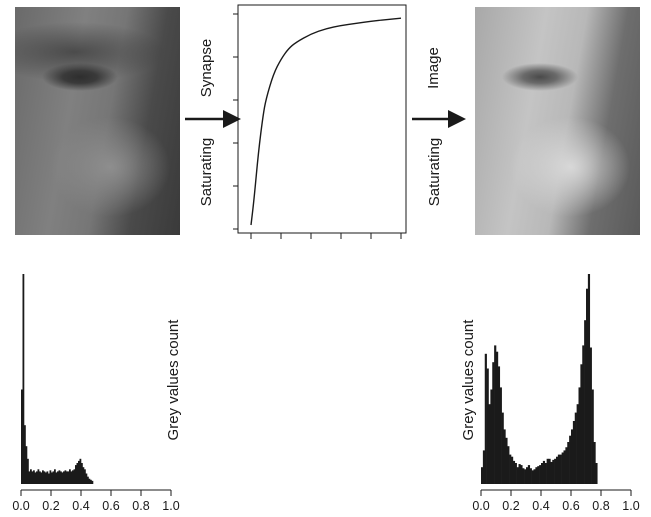  What do you see at coordinates (96, 393) in the screenshot?
I see `histogram-original: 0.0 0.2 0.4 0.6 0.8 1.0` at bounding box center [96, 393].